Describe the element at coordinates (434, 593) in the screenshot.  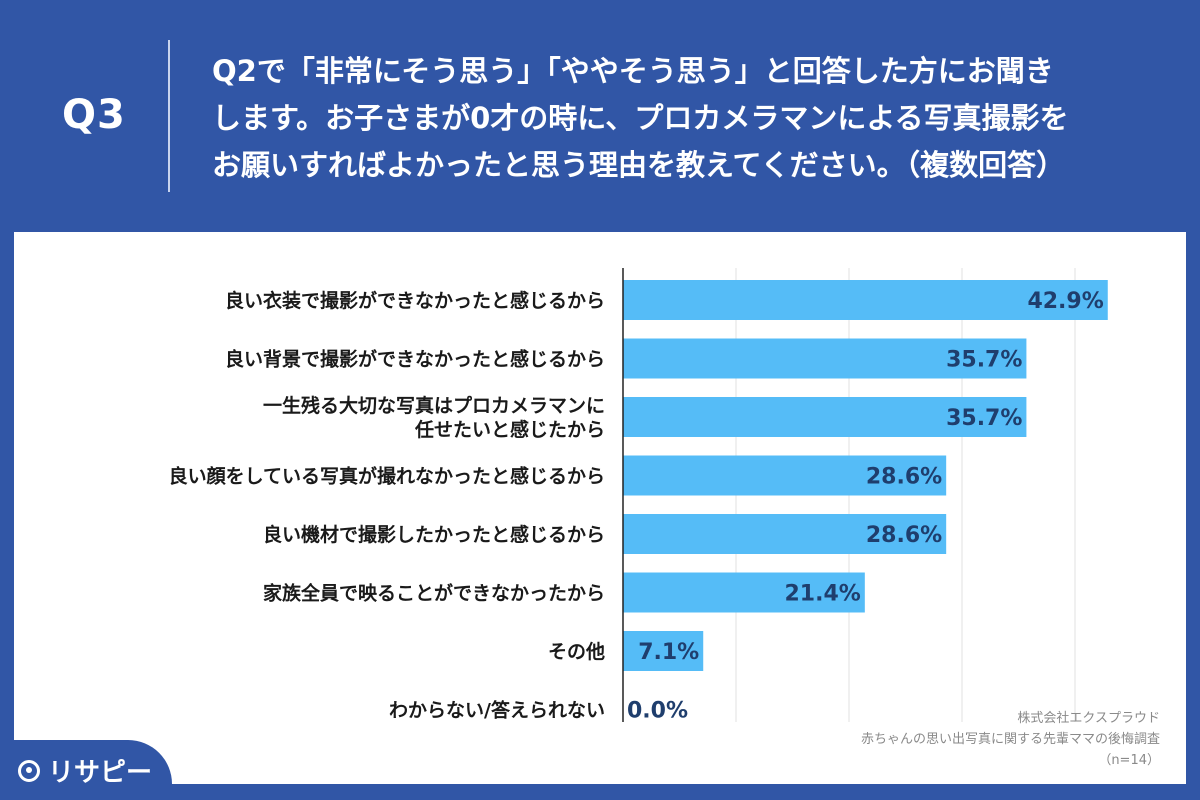
I see `category-label: 家族全員で映ることができなかったから` at that location.